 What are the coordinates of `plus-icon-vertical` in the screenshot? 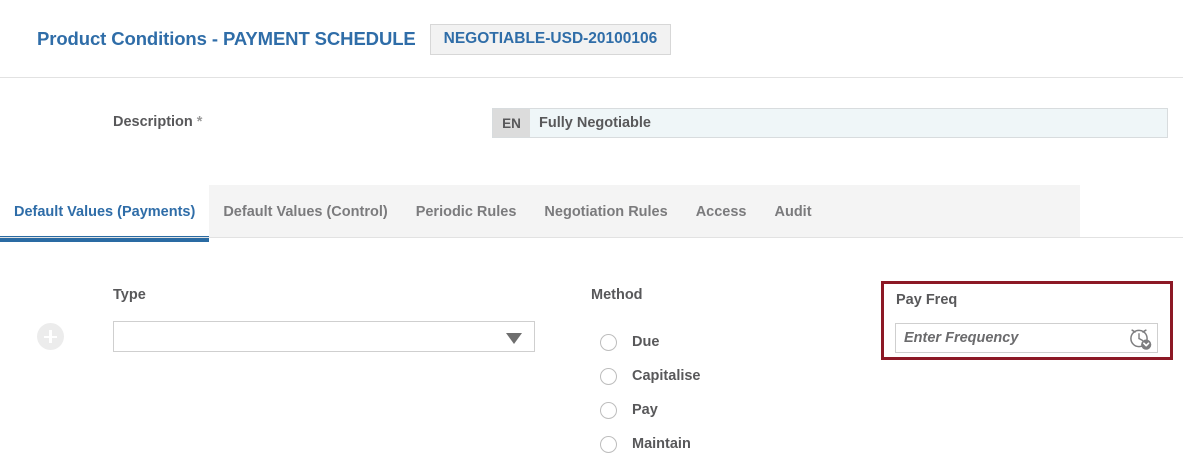 It's located at (50, 336).